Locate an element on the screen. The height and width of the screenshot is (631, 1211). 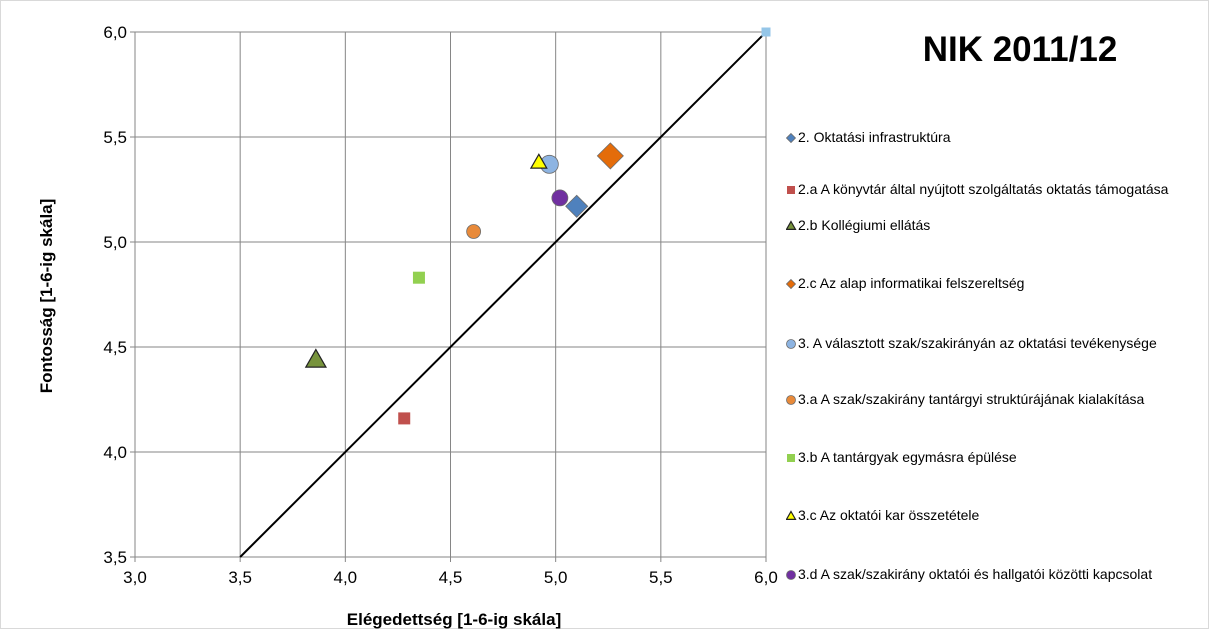
y-tick-label: 4,5 is located at coordinates (115, 347).